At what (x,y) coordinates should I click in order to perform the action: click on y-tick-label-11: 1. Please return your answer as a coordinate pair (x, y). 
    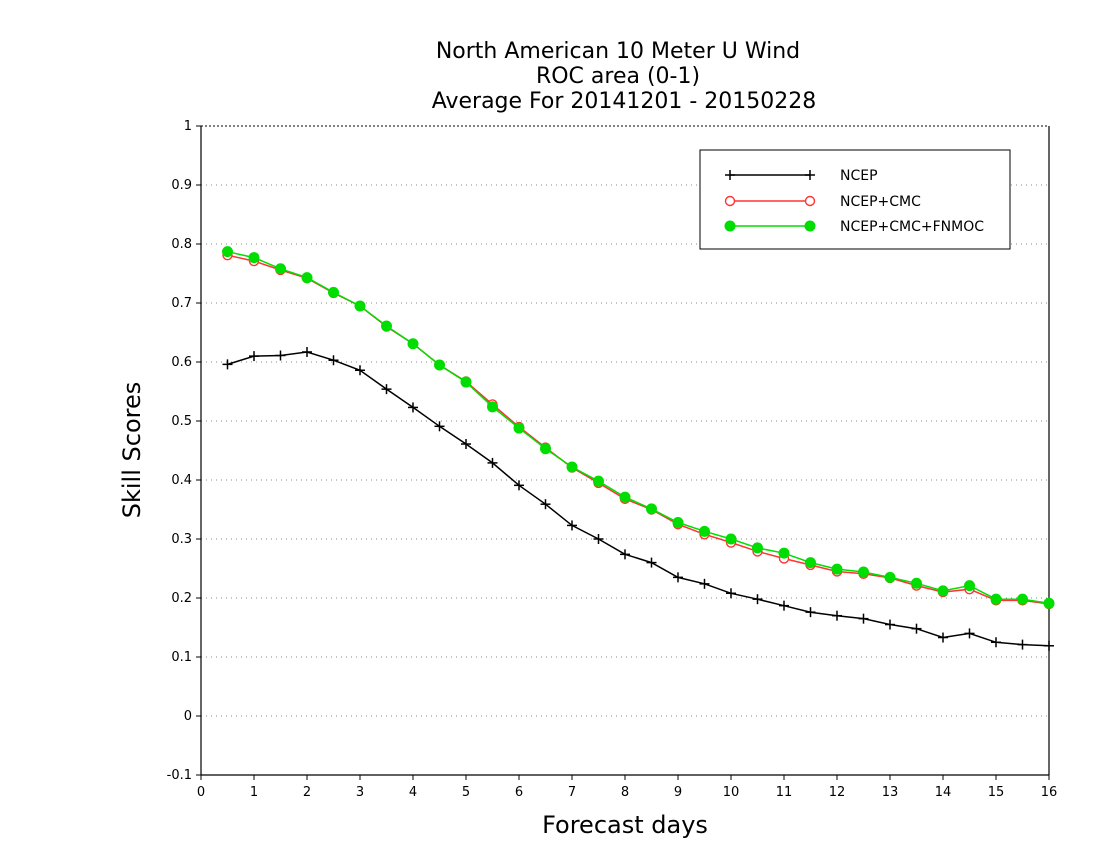
    Looking at the image, I should click on (188, 126).